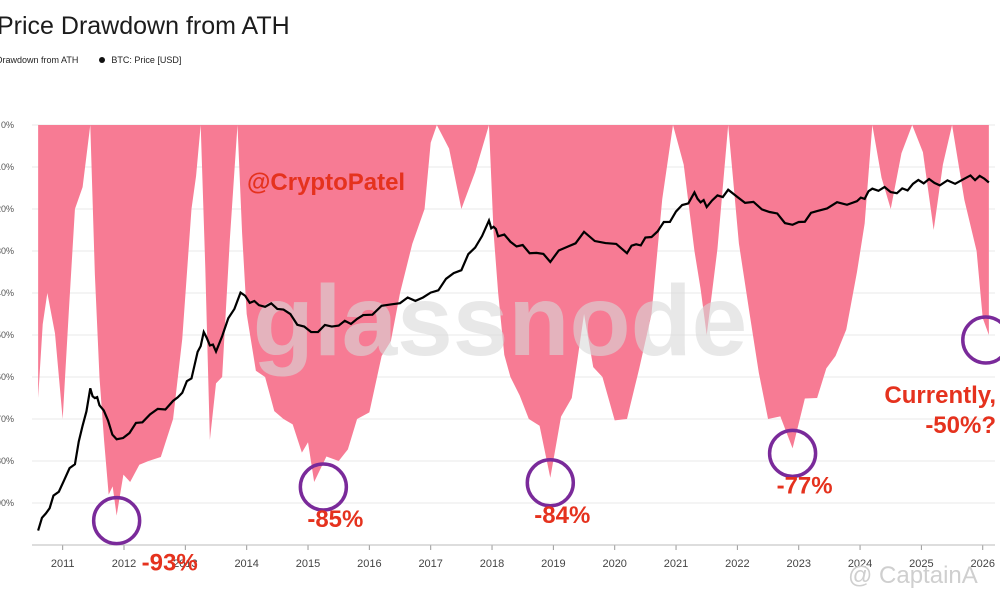  What do you see at coordinates (7, 461) in the screenshot?
I see `y-tick-label: -80%` at bounding box center [7, 461].